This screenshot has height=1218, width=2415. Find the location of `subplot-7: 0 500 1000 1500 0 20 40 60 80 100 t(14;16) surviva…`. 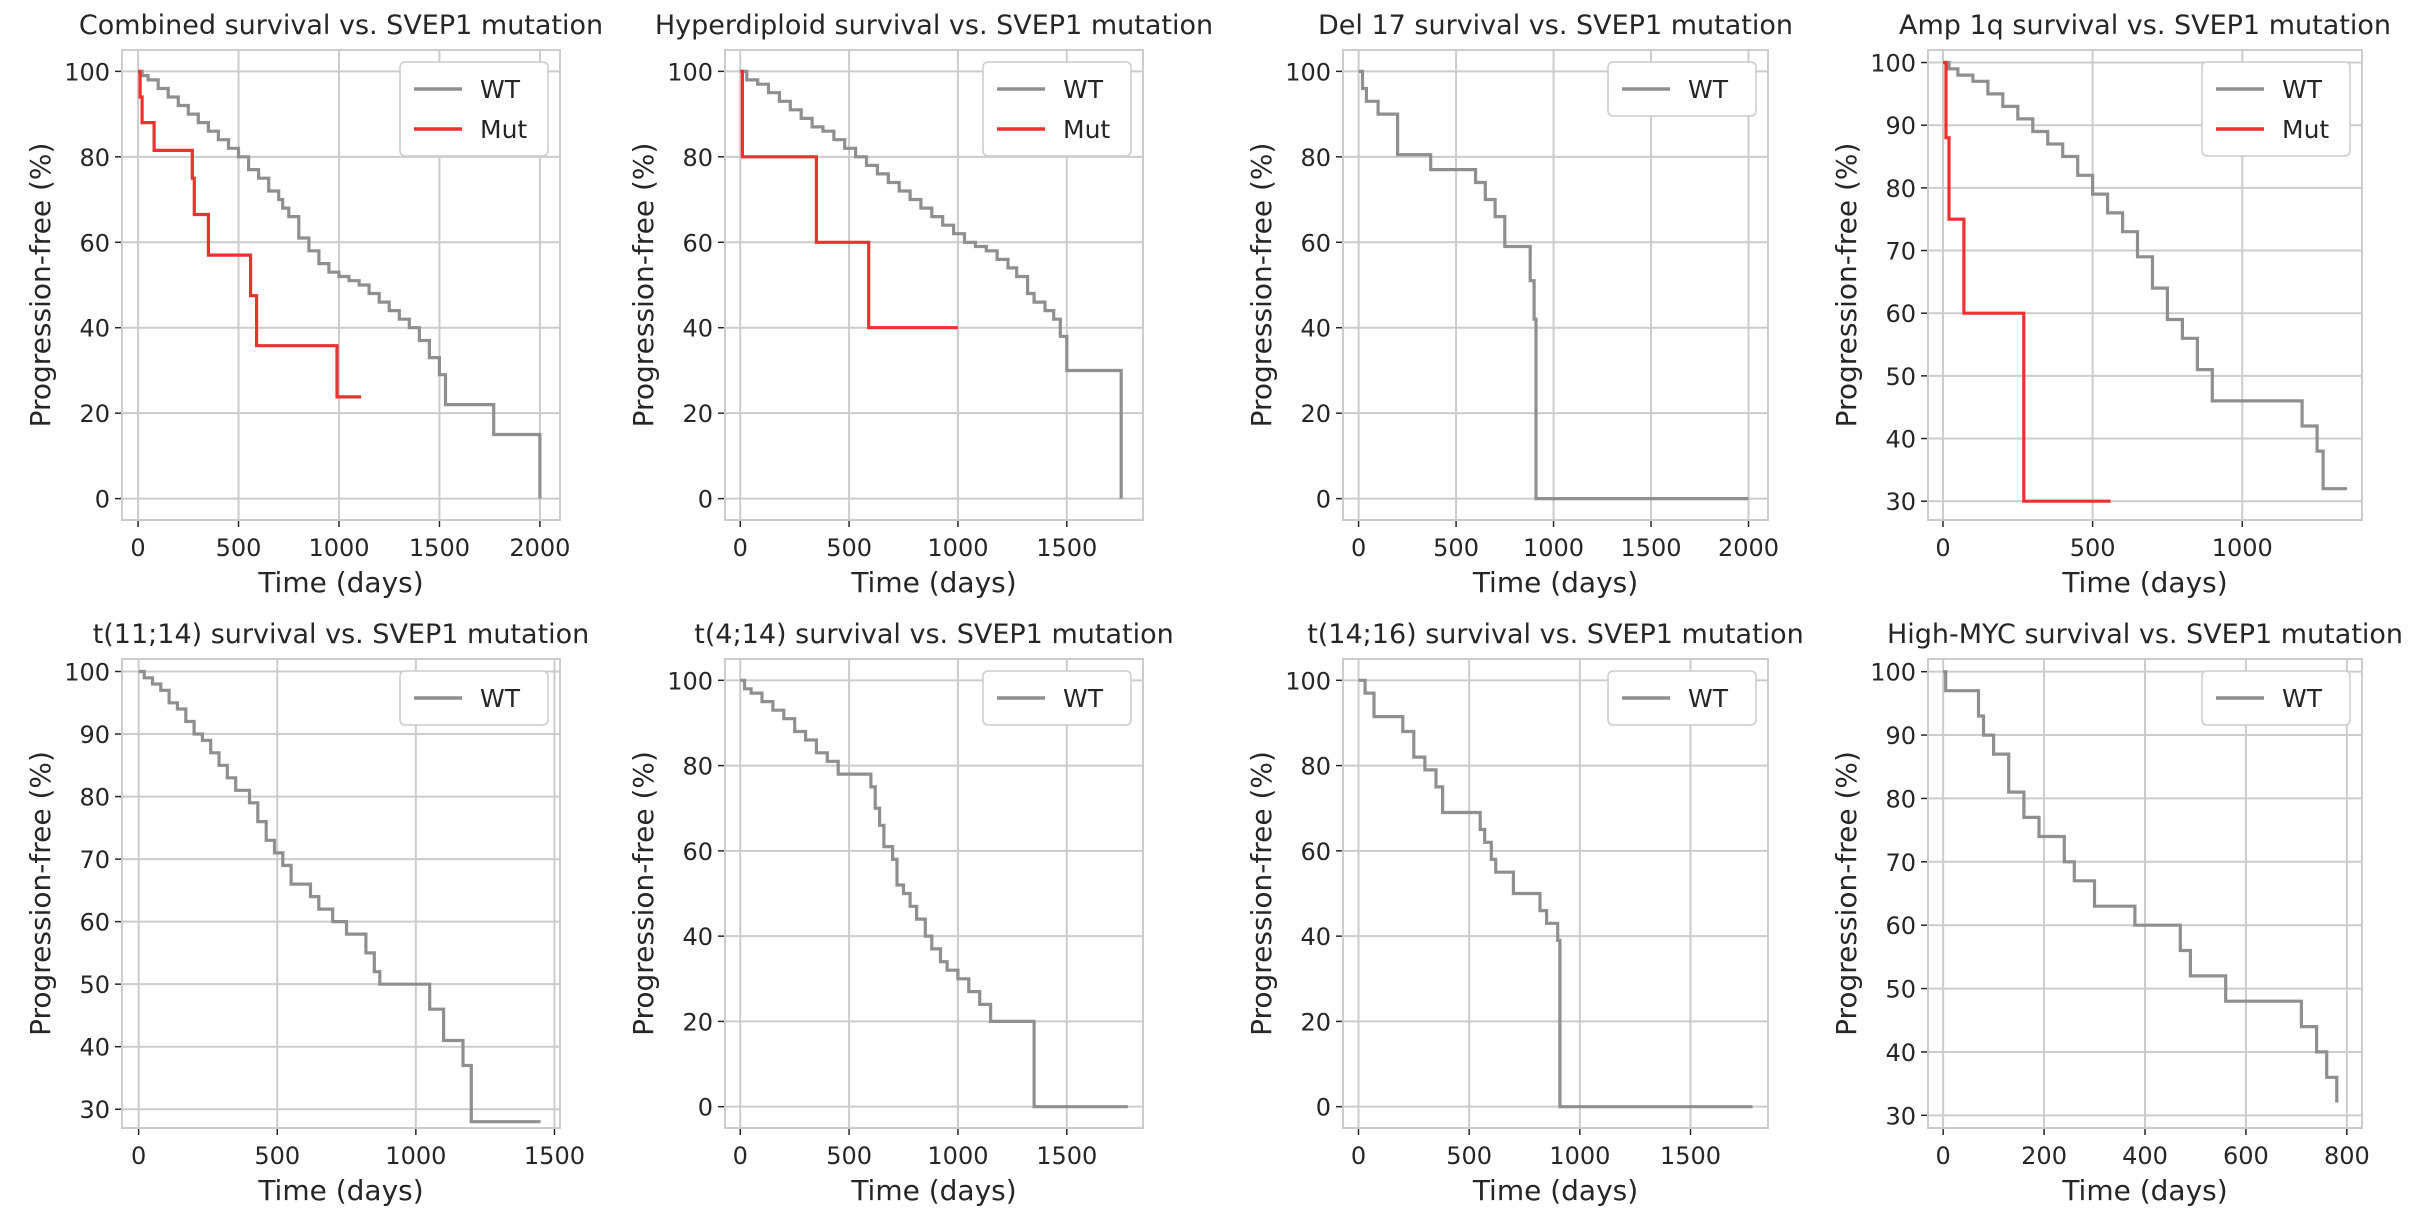

subplot-7: 0 500 1000 1500 0 20 40 60 80 100 t(14;16) surviva… is located at coordinates (1524, 913).